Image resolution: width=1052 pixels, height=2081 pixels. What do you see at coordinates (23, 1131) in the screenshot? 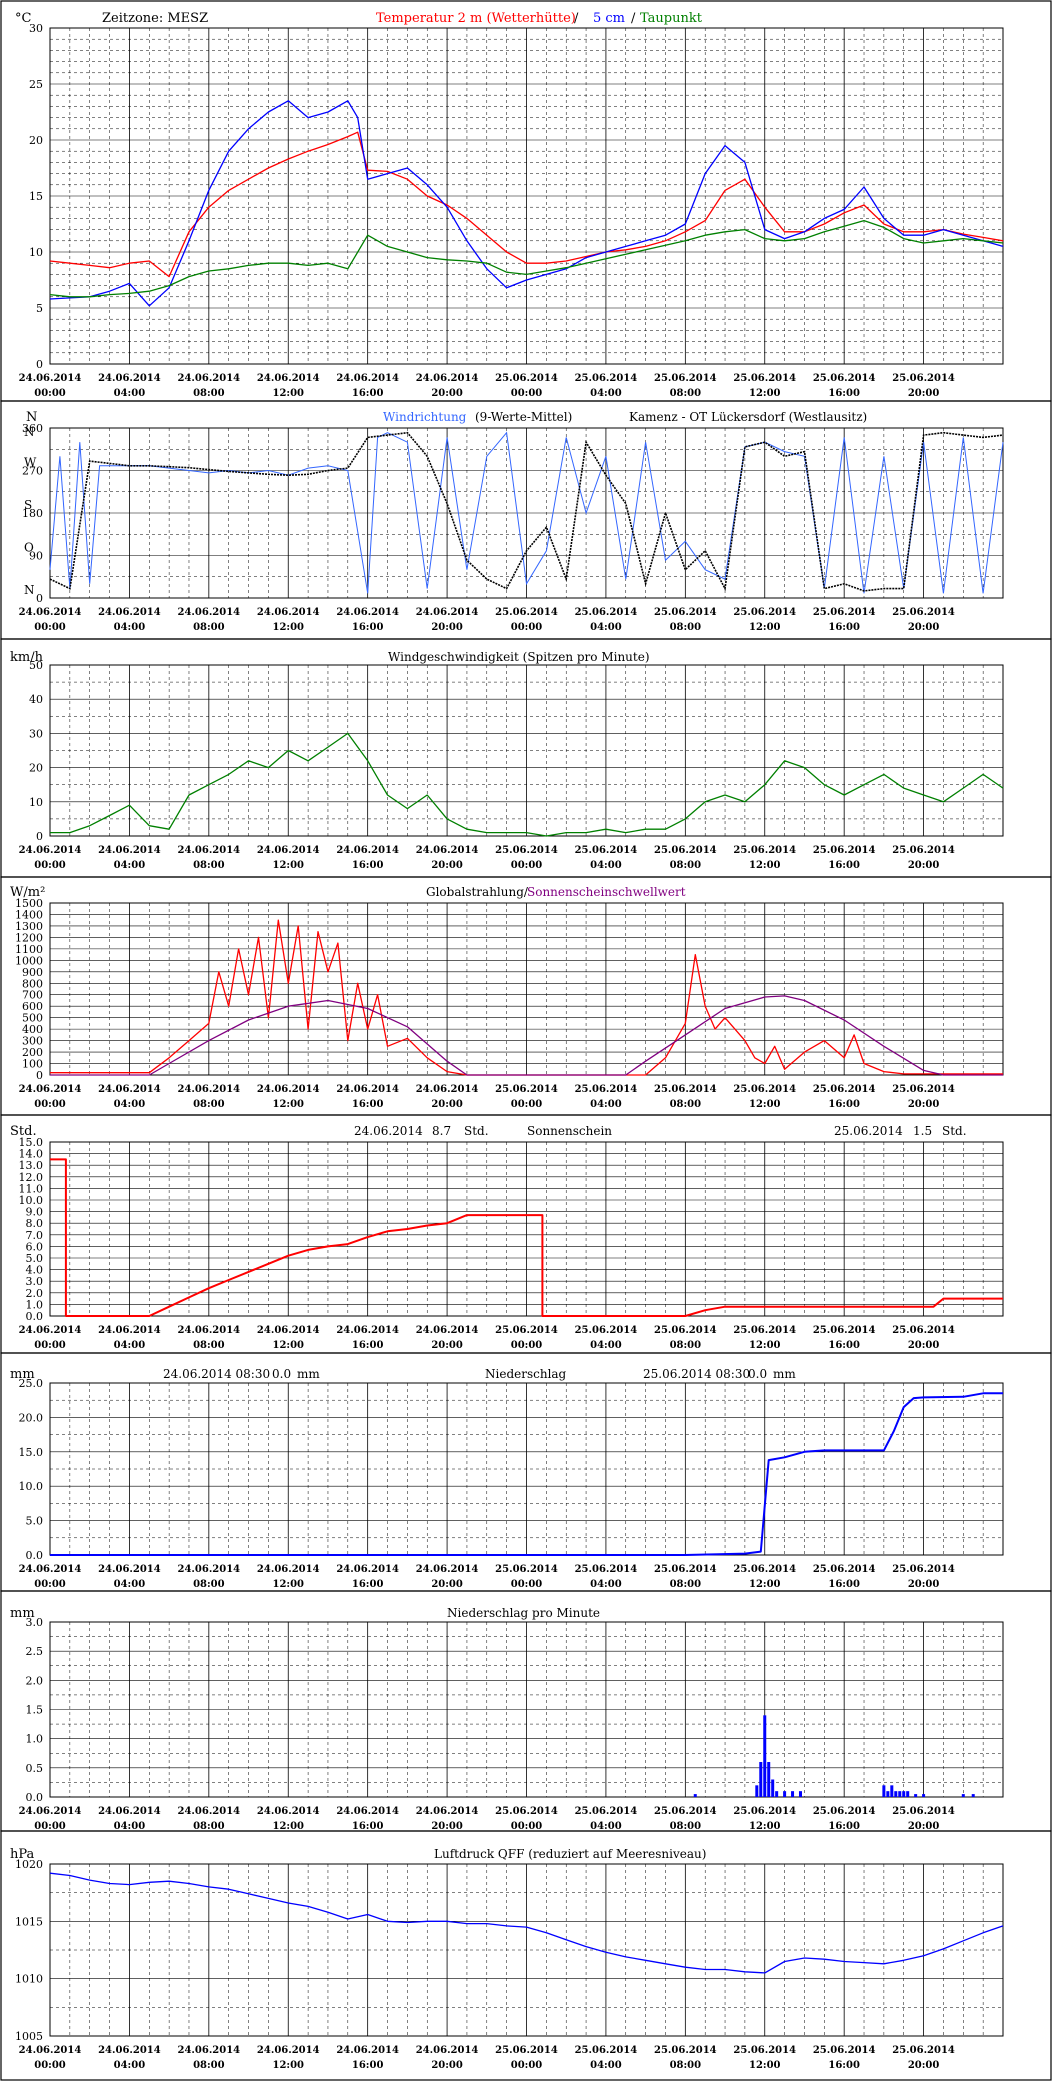
I see `y-unit-label: Std.` at bounding box center [23, 1131].